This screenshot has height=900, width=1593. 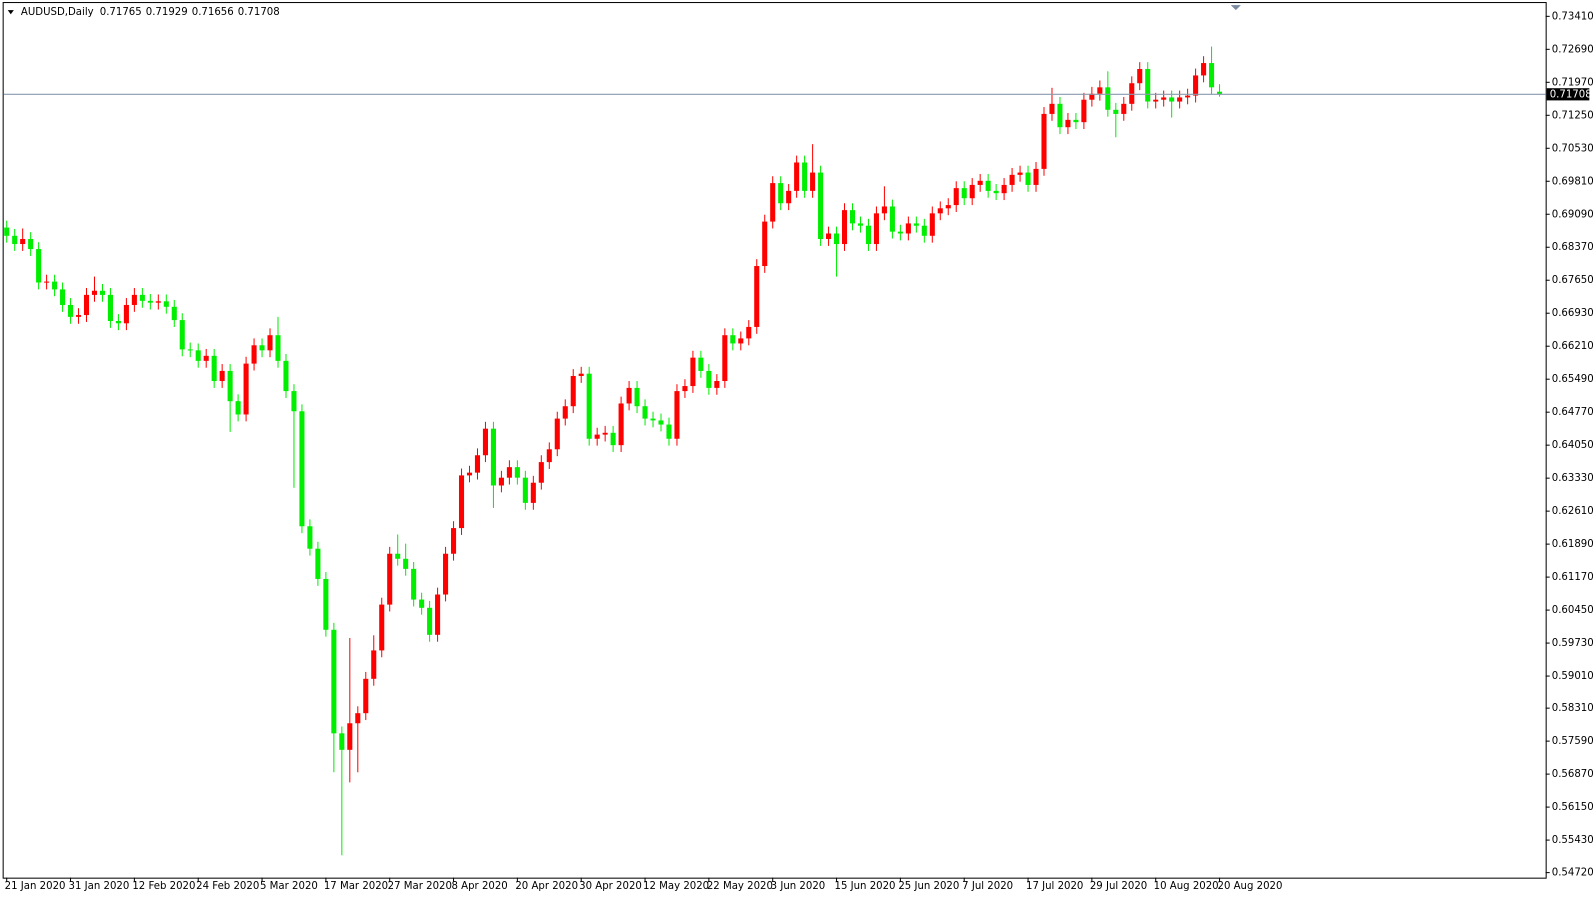 What do you see at coordinates (1572, 181) in the screenshot?
I see `y-tick-label: 0.69810` at bounding box center [1572, 181].